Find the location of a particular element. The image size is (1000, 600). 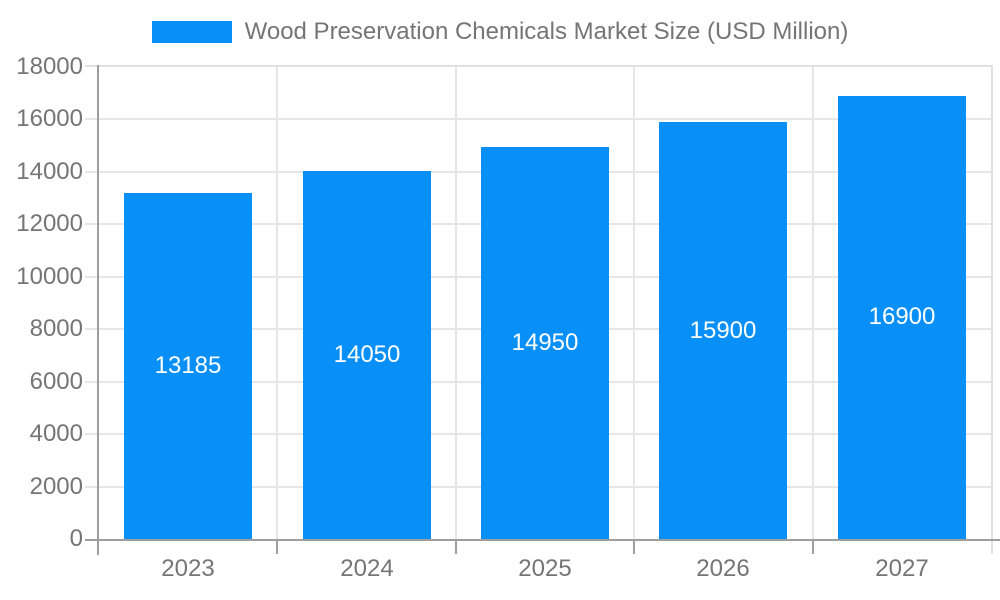

bar-value-label: 14950 is located at coordinates (545, 342).